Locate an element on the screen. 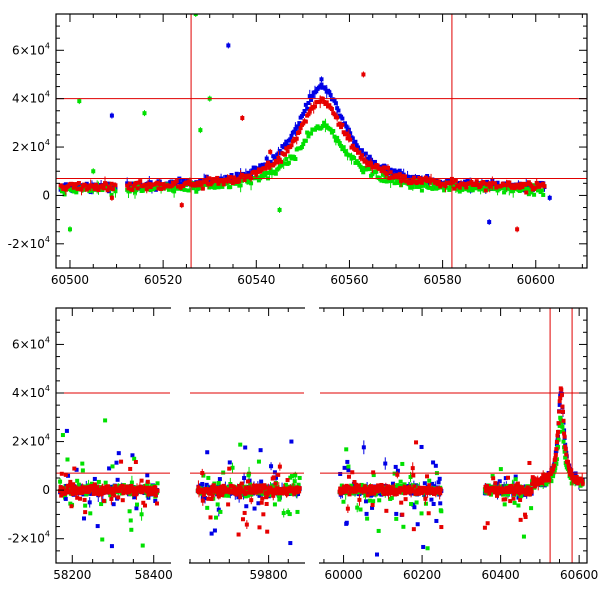  axis-break is located at coordinates (180, 308).